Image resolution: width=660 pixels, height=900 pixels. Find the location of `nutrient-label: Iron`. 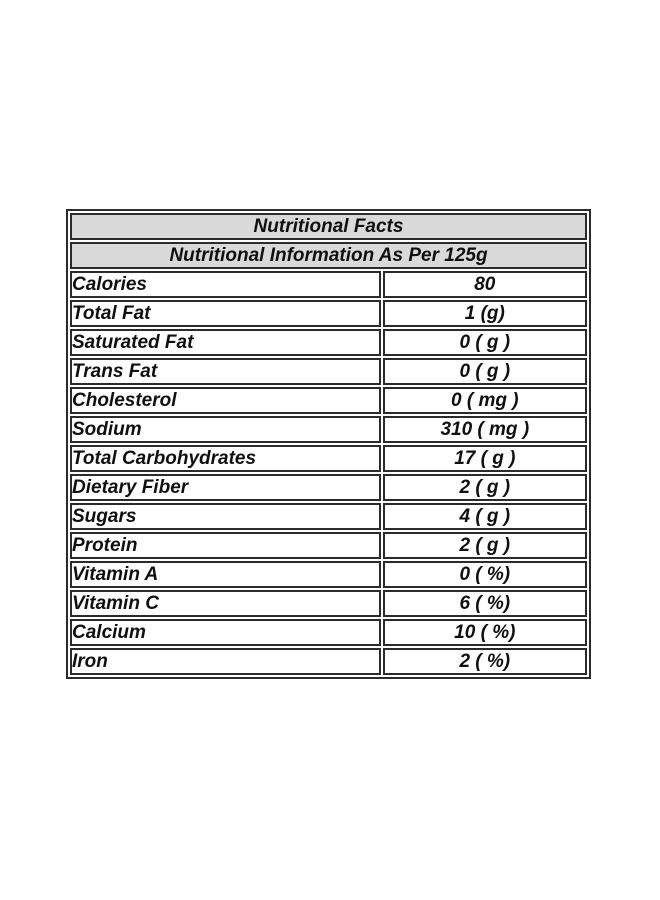

nutrient-label: Iron is located at coordinates (225, 661).